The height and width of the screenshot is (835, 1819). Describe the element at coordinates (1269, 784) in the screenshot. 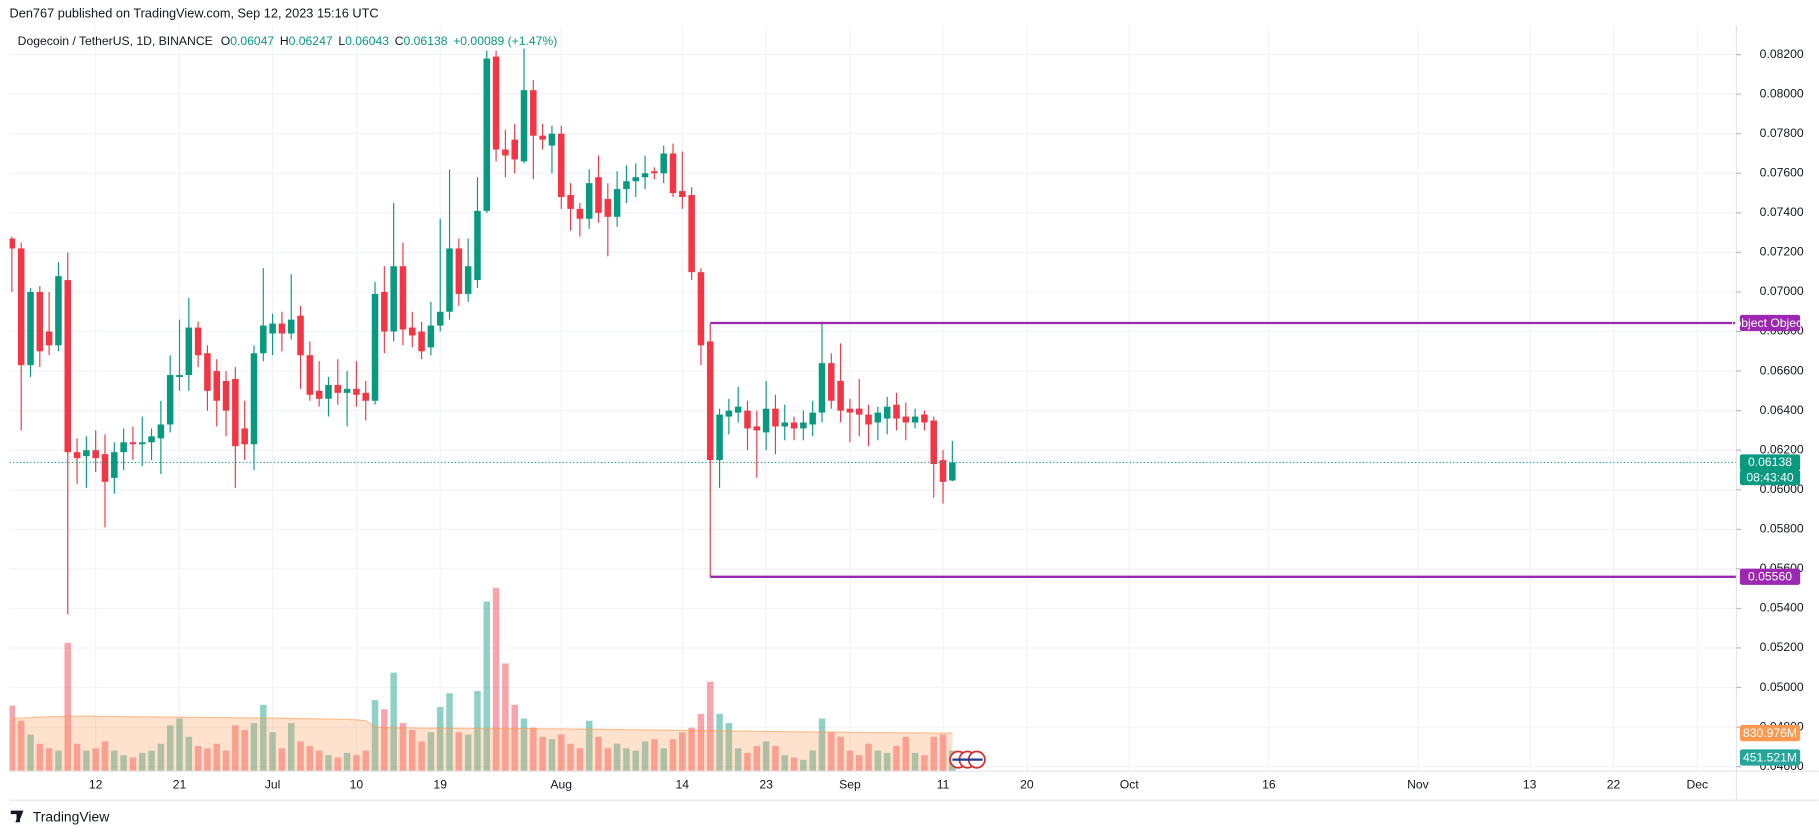

I see `x-tick-label: 16` at that location.